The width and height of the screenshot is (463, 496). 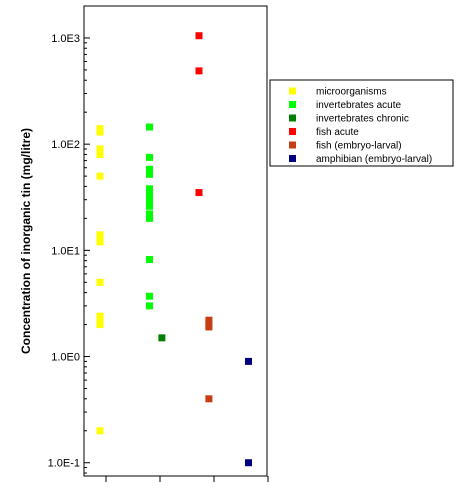 I want to click on y-tick-label: 1.0E0, so click(x=65, y=358).